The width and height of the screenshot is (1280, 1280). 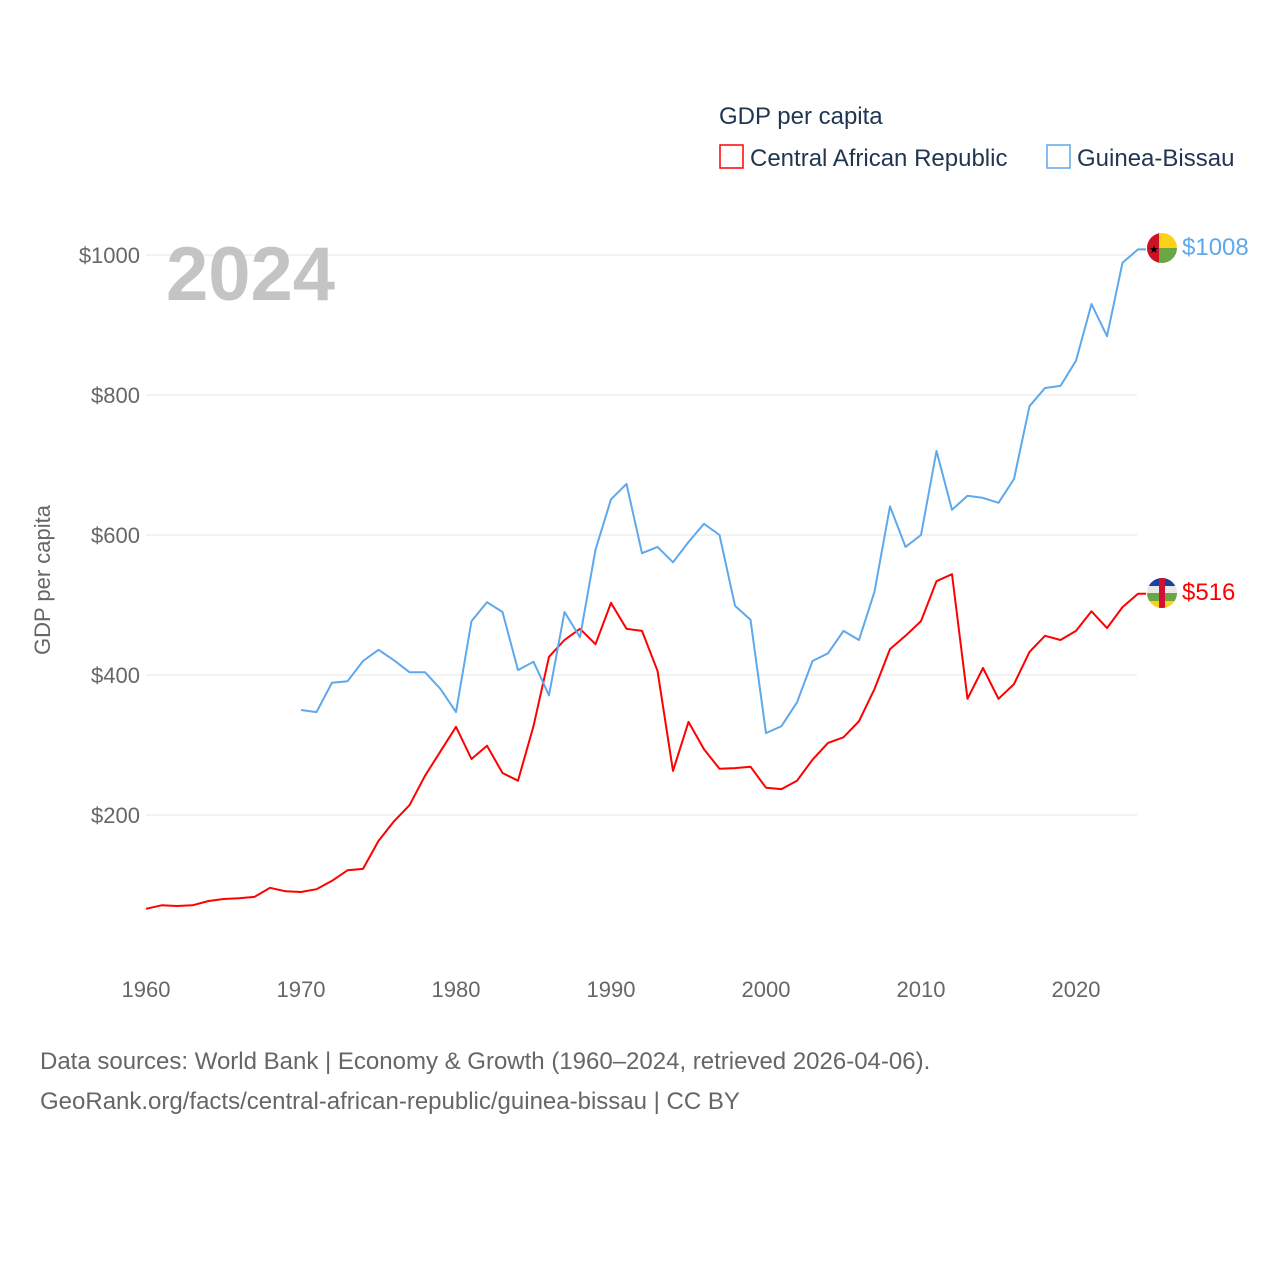 What do you see at coordinates (146, 989) in the screenshot?
I see `x-tick-label: 1960` at bounding box center [146, 989].